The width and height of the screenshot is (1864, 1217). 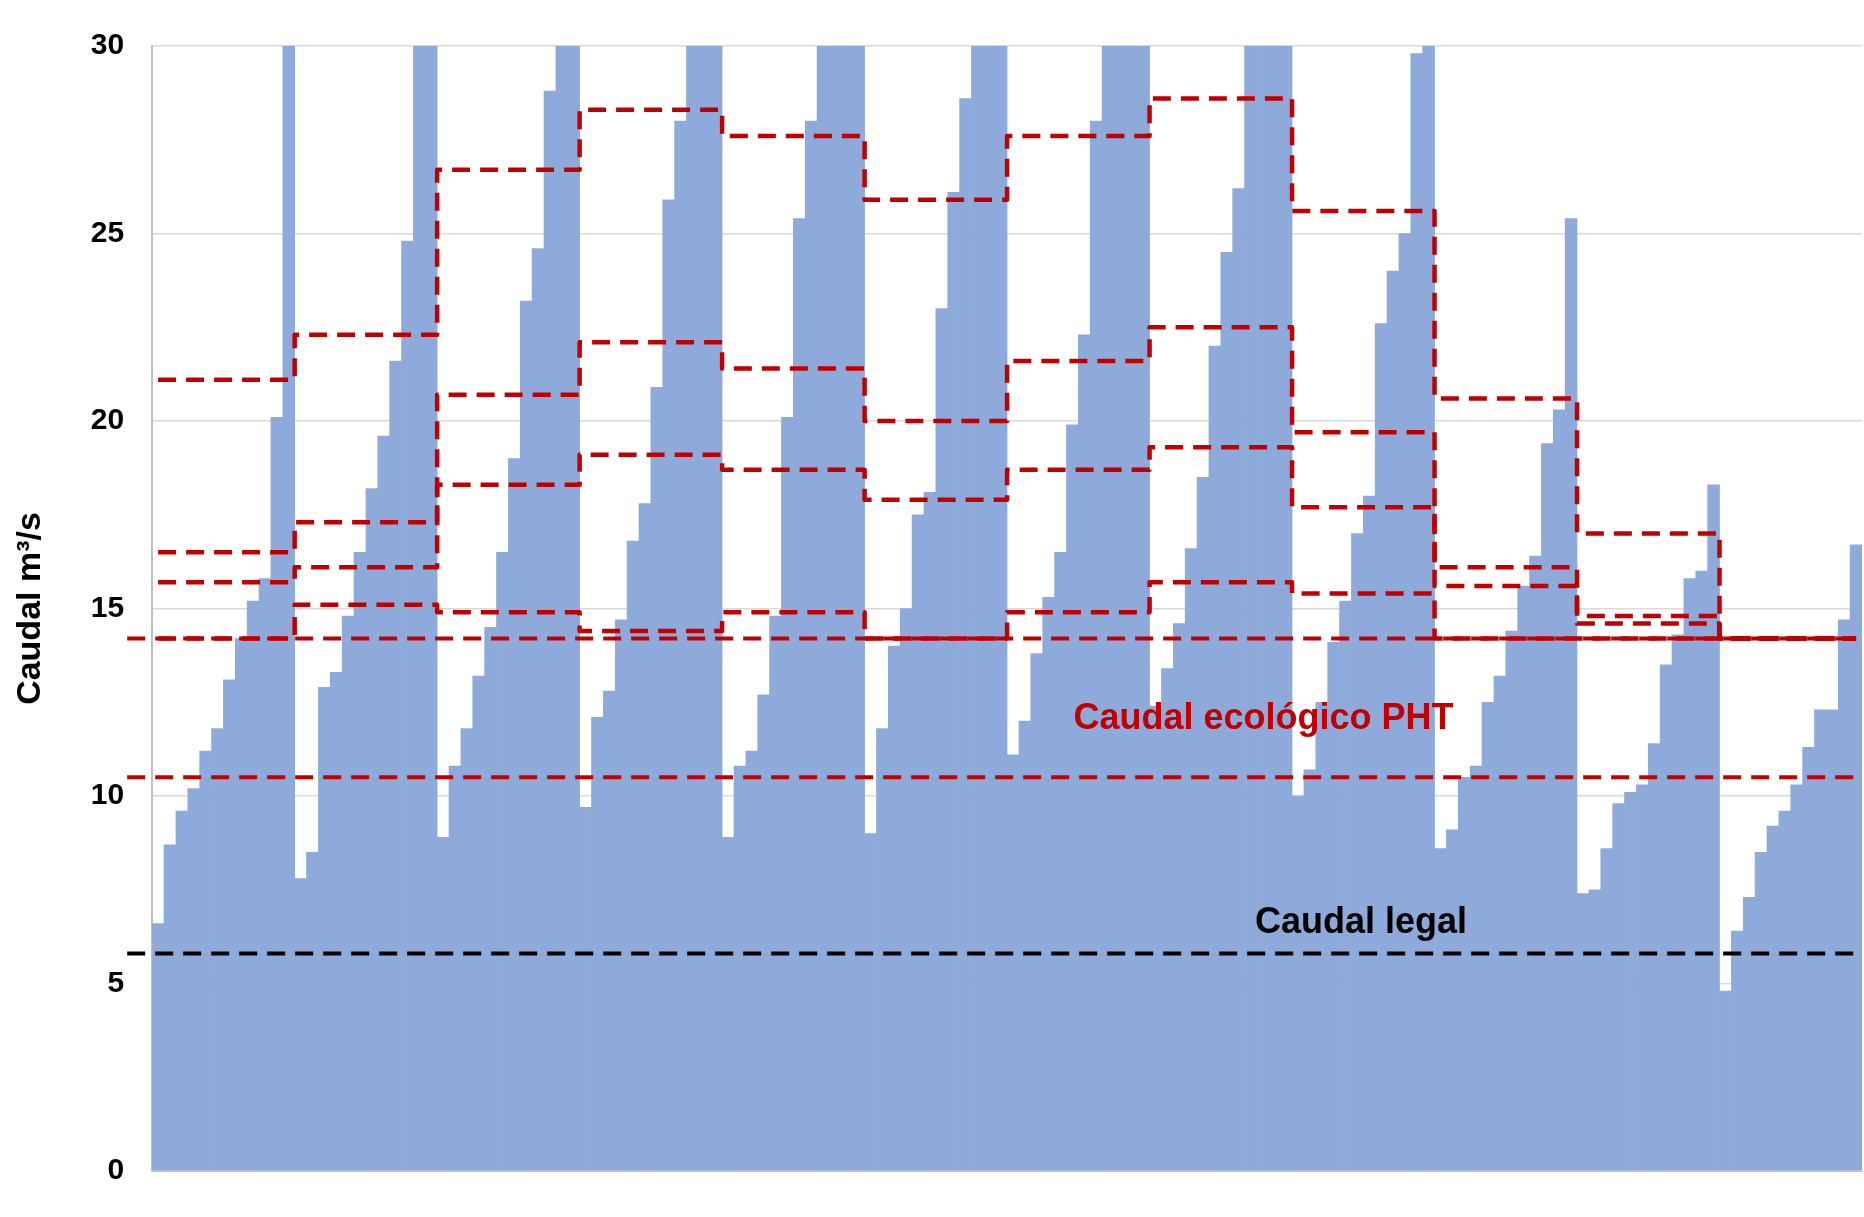 I want to click on y-tick-label: 5, so click(x=116, y=981).